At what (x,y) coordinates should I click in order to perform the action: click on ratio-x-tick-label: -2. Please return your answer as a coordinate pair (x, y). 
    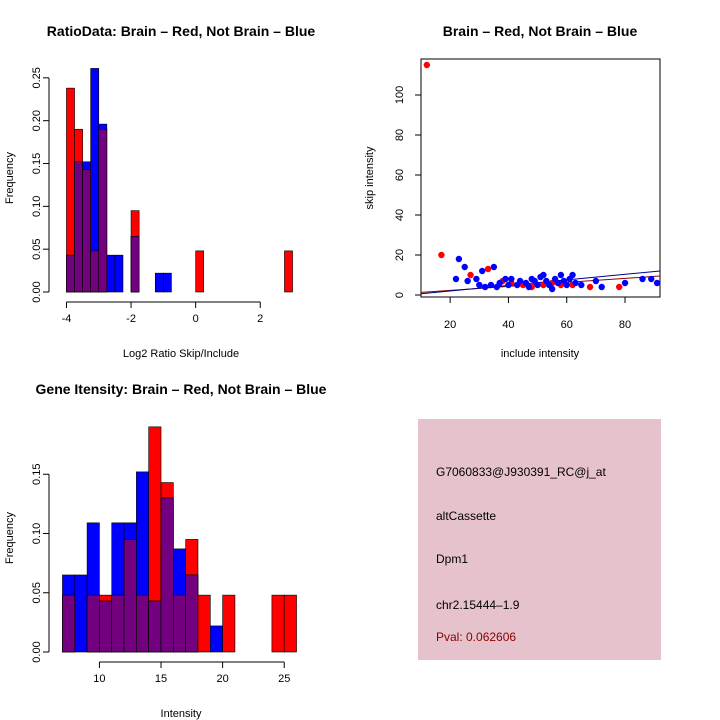
    Looking at the image, I should click on (131, 319).